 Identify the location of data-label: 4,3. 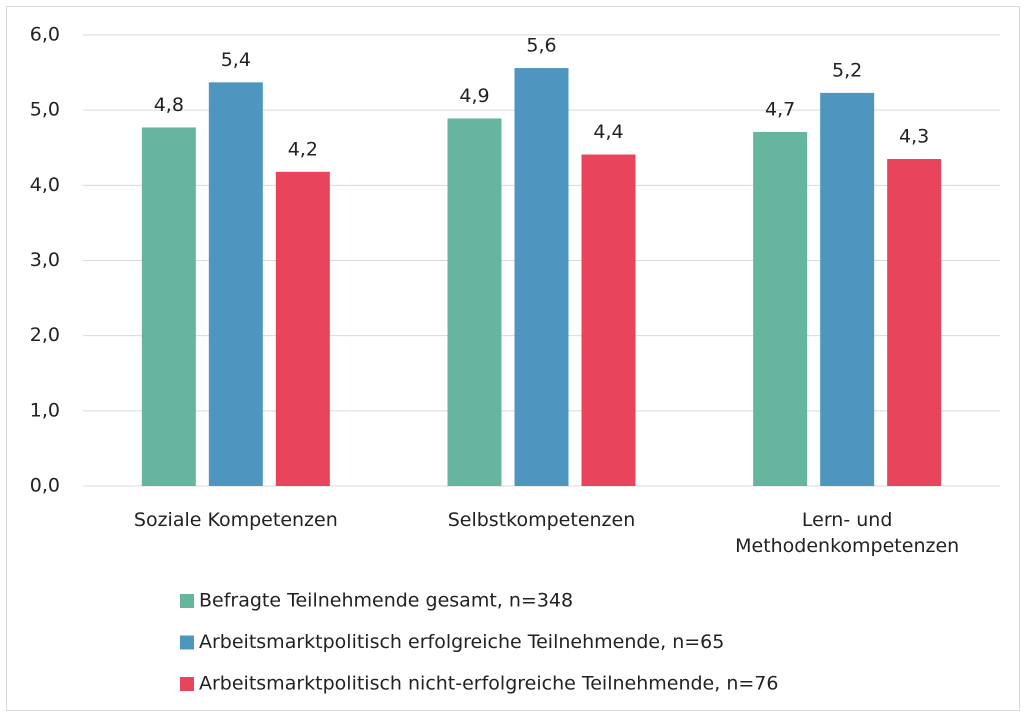
(914, 137).